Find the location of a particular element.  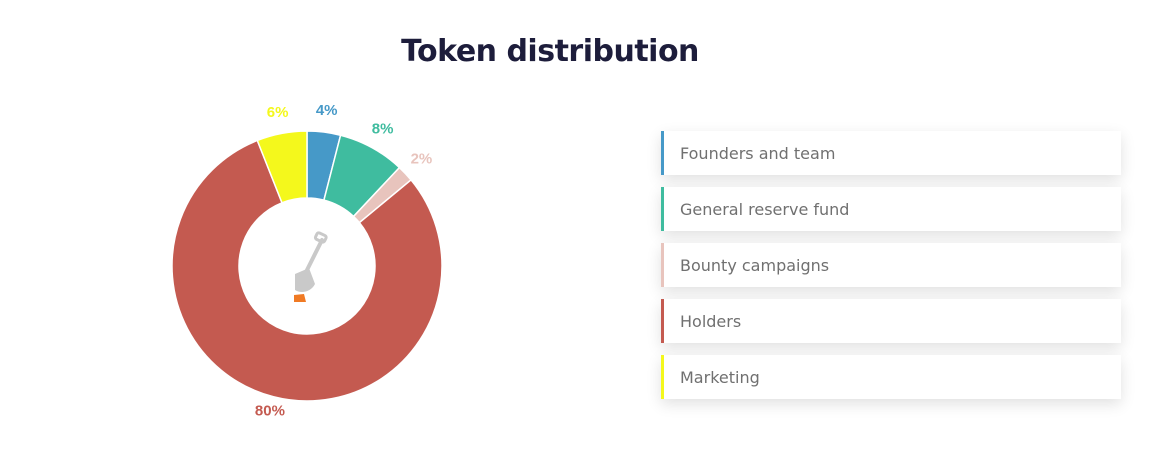

data-label-holders: 80% is located at coordinates (270, 410).